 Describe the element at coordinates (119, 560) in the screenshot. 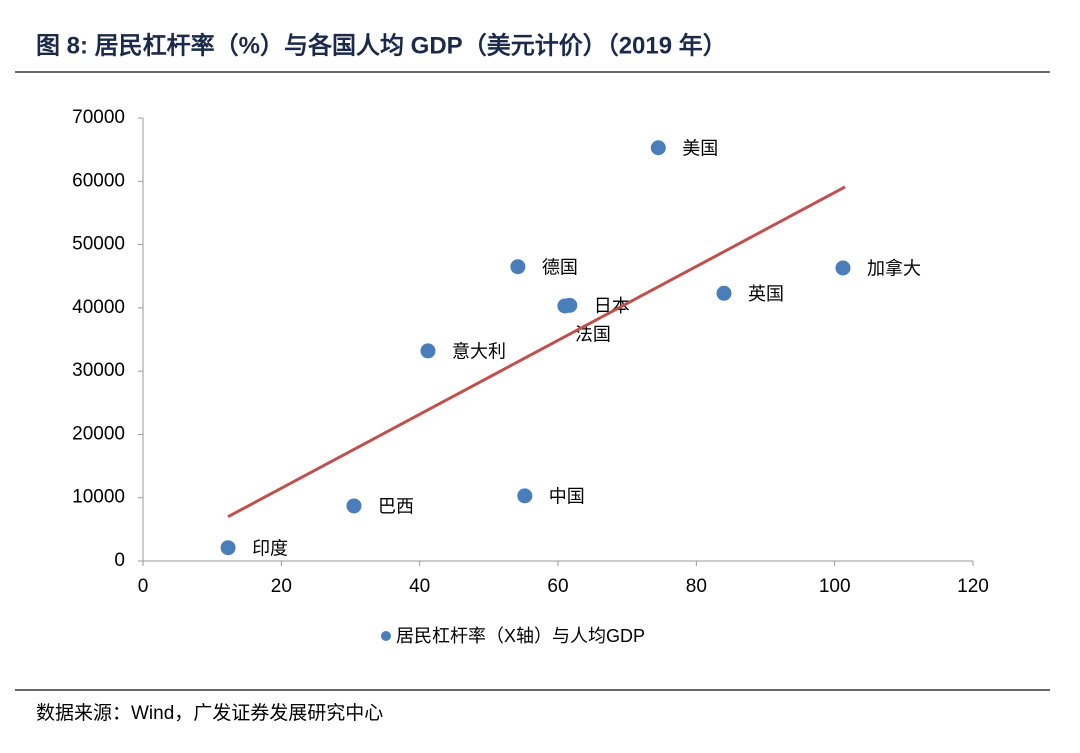

I see `y-tick-label: 0` at that location.